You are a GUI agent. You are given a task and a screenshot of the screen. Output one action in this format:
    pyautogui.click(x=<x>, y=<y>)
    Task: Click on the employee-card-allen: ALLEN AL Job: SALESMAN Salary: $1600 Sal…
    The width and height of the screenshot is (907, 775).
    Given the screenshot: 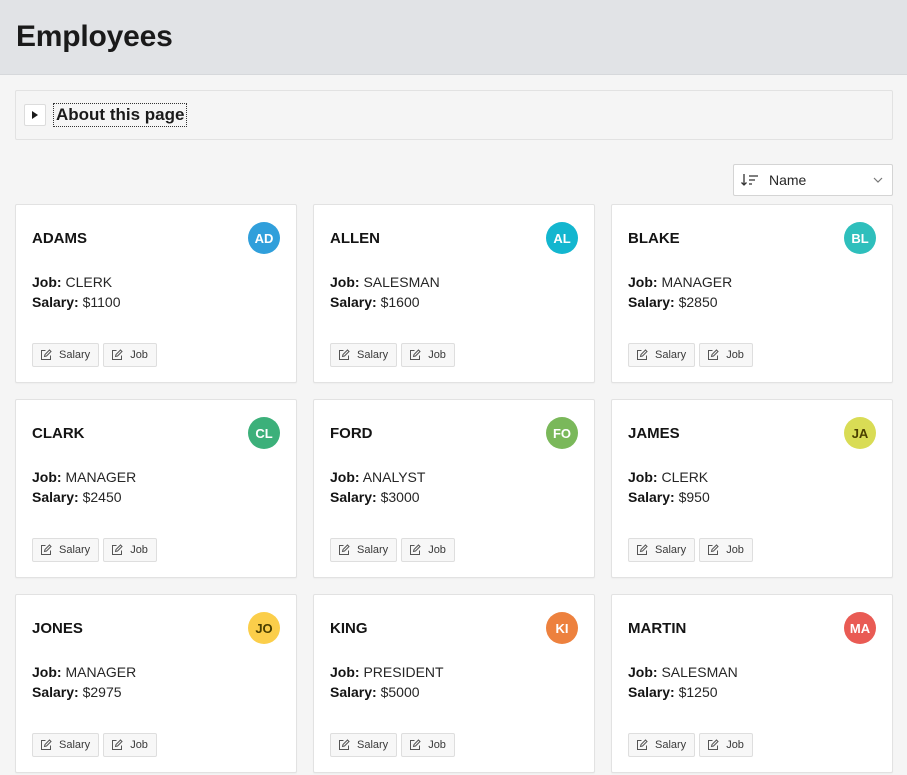 What is the action you would take?
    pyautogui.click(x=454, y=293)
    